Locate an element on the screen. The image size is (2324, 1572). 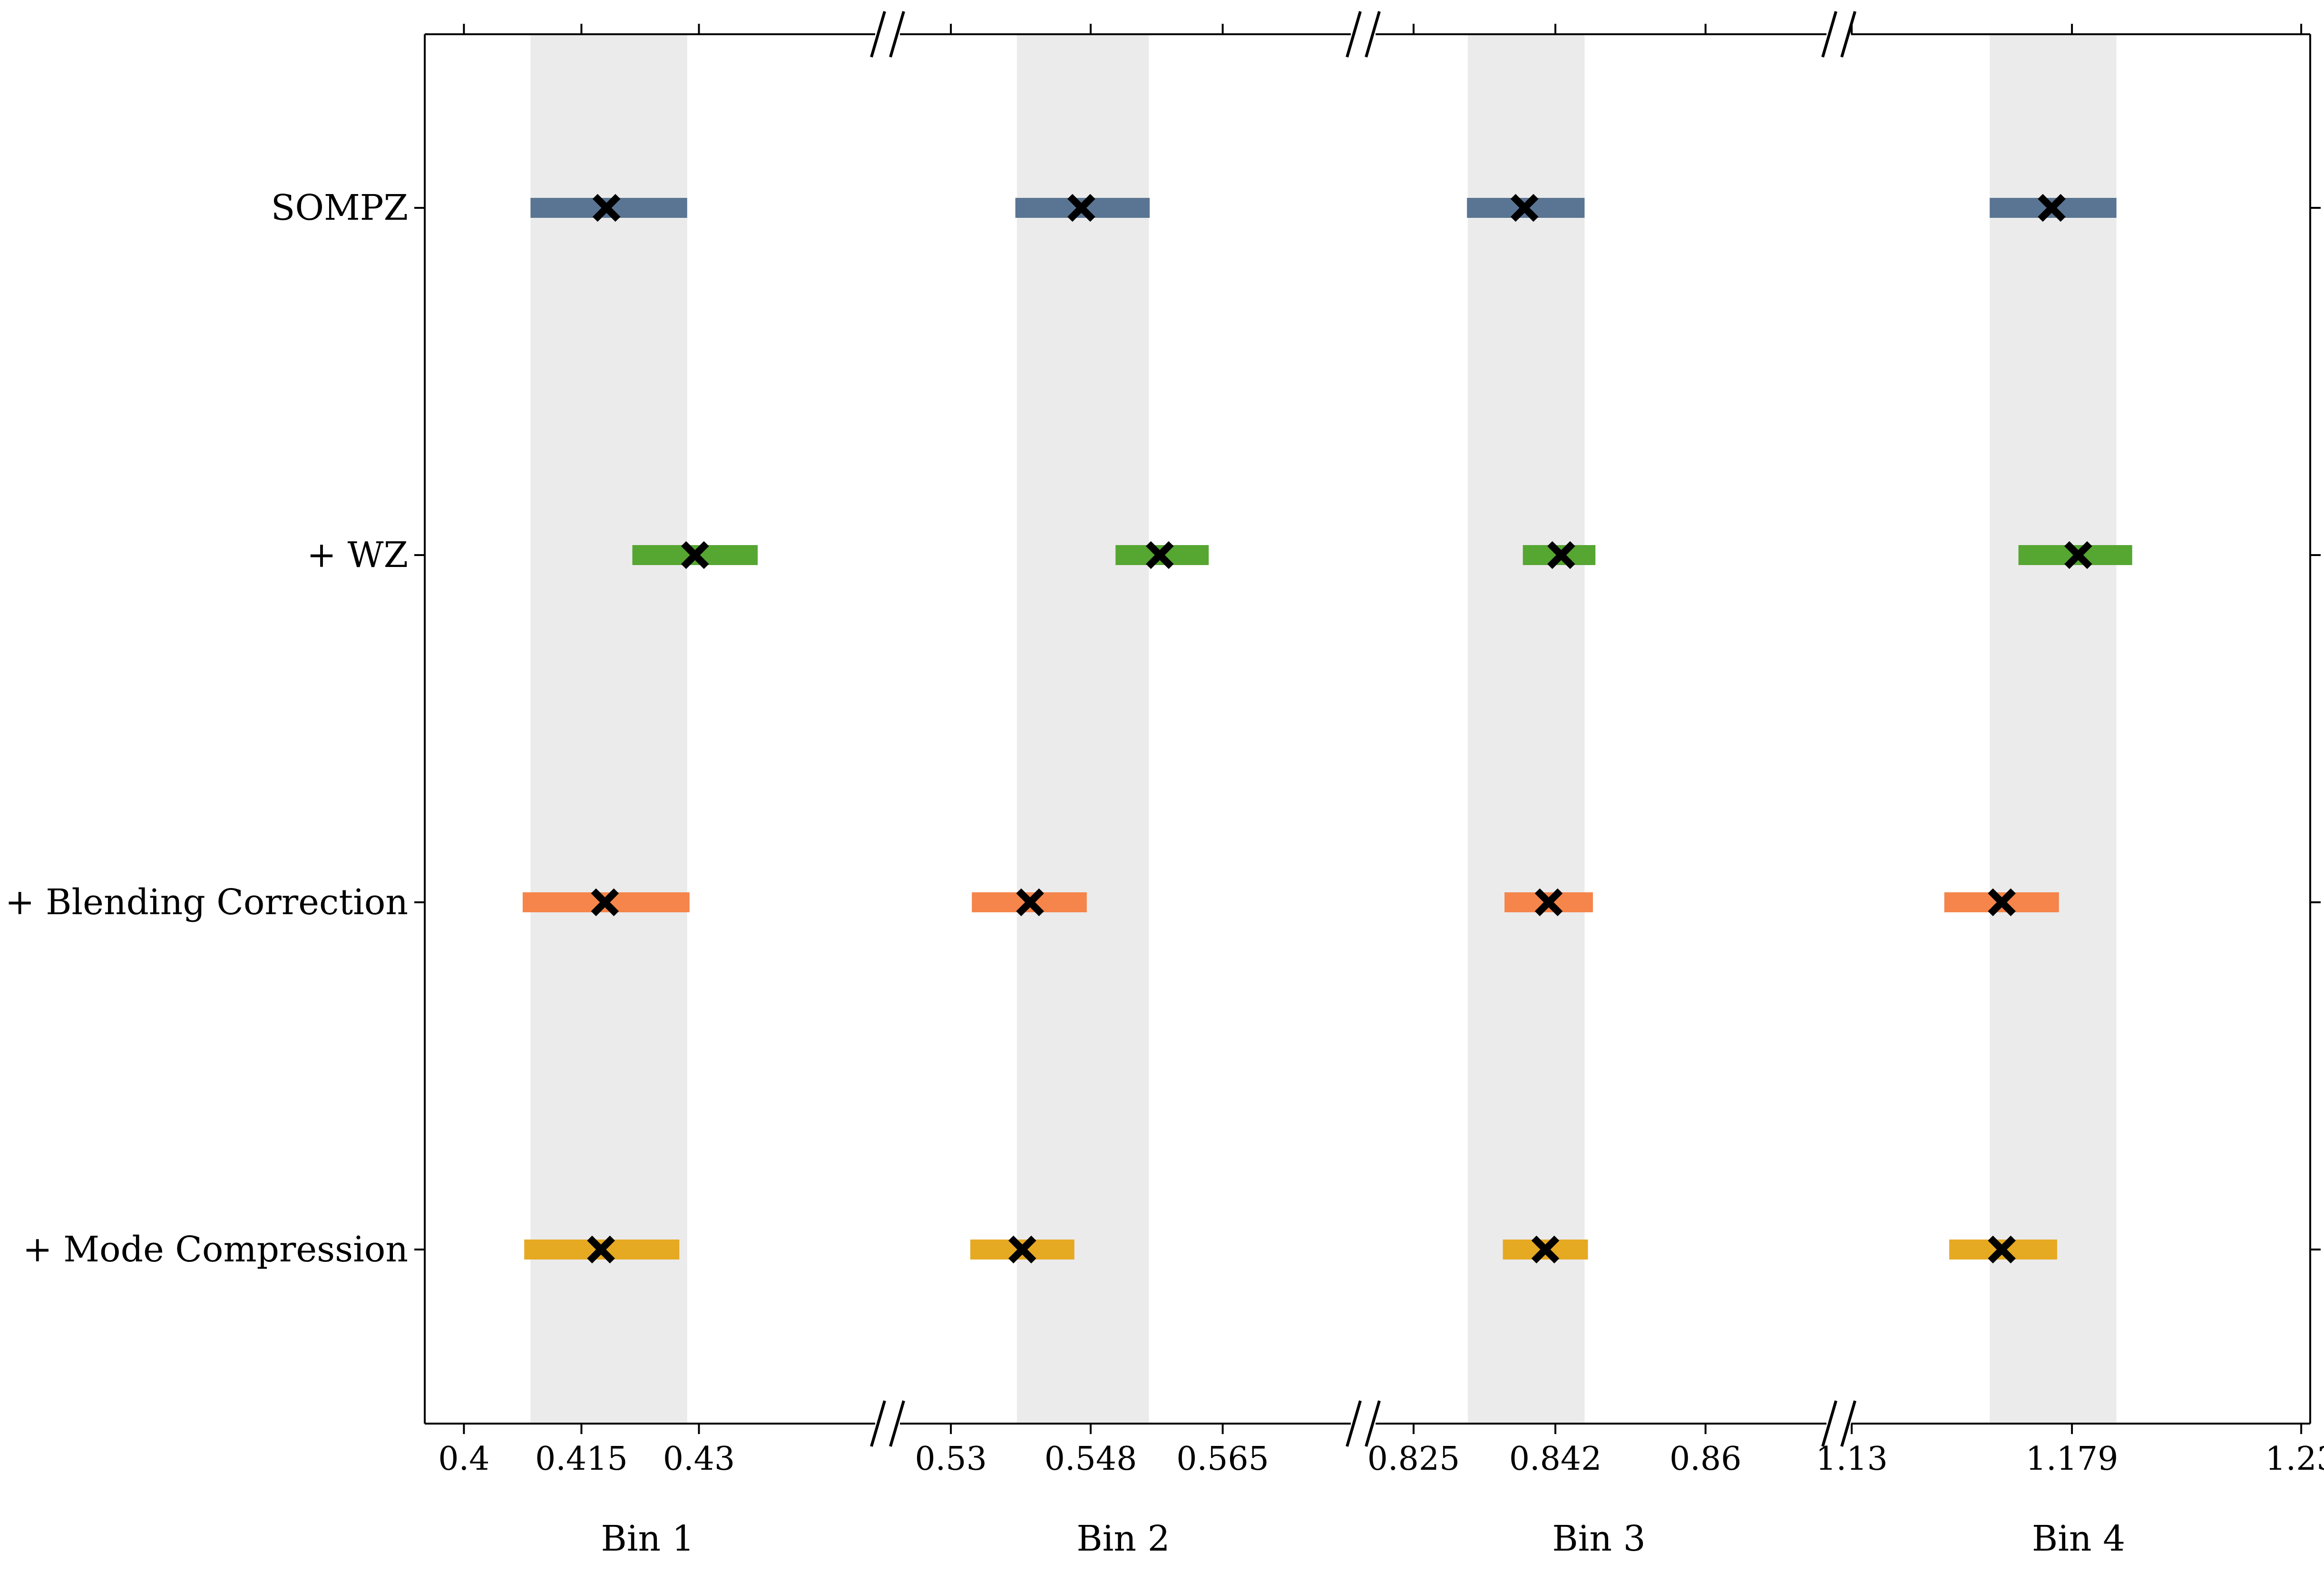
row-label-wz: + WZ is located at coordinates (357, 555).